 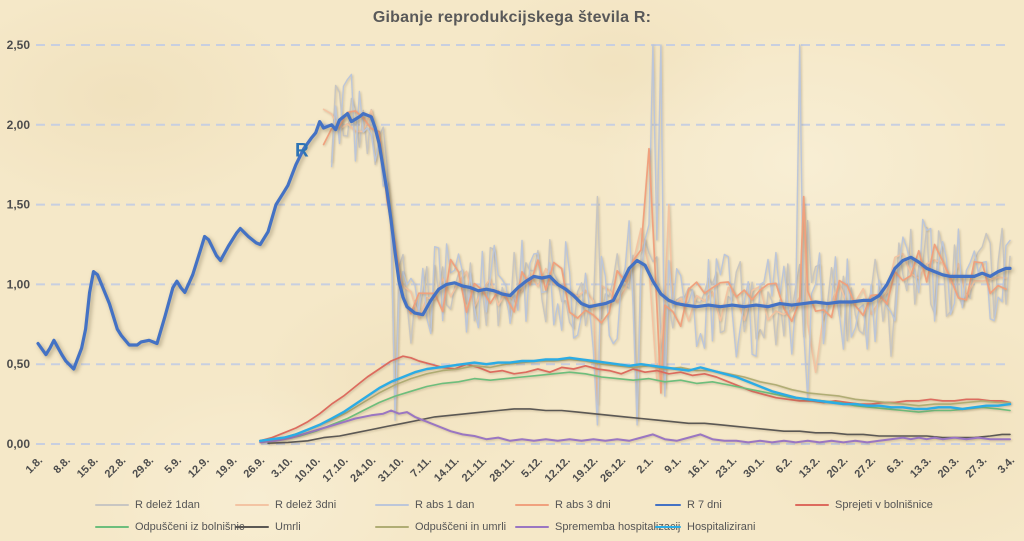 I want to click on y-axis-tick-label: 0,50, so click(x=19, y=364).